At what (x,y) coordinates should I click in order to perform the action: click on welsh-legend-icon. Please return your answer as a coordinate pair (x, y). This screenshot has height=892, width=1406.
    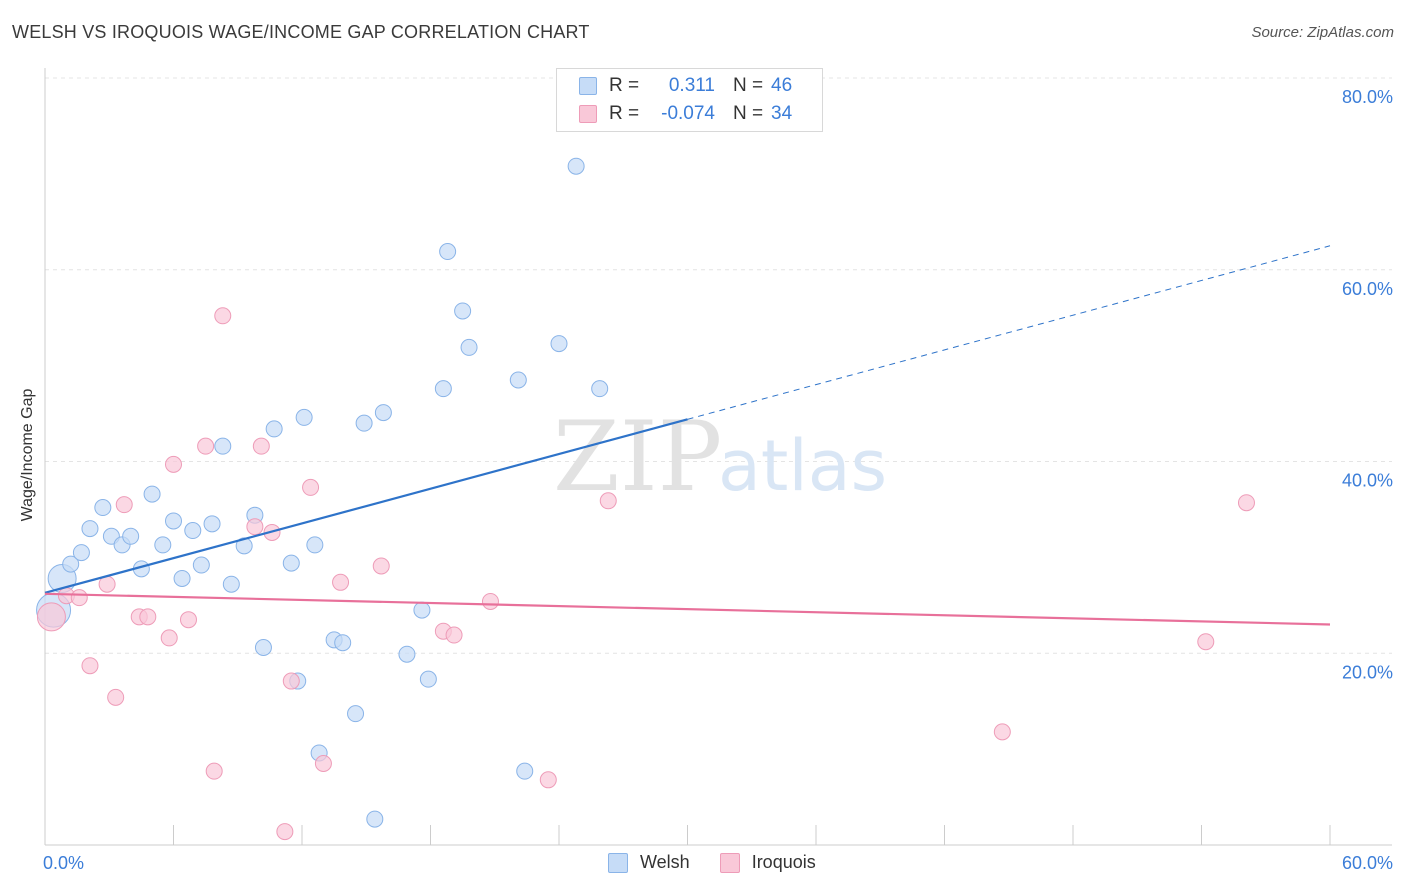
    Looking at the image, I should click on (618, 862).